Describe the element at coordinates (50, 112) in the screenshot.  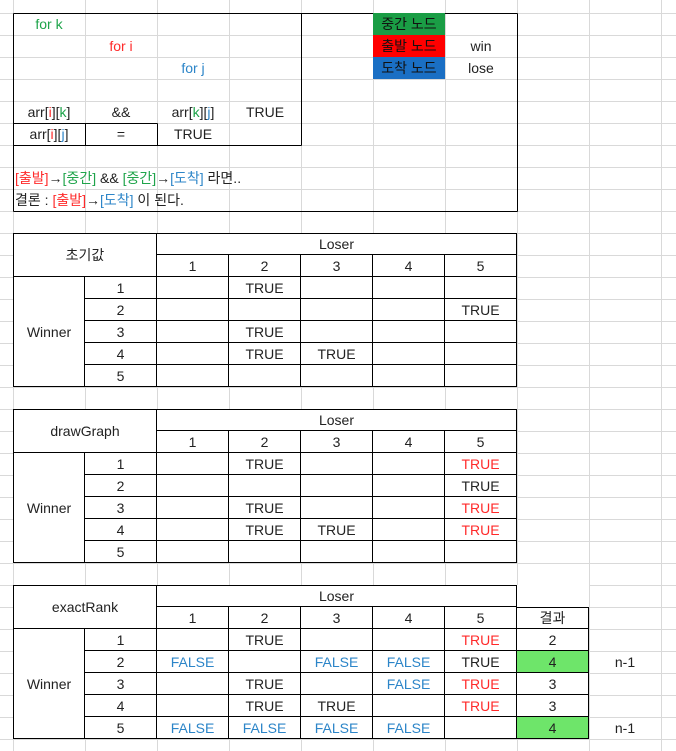
I see `text-fragment: i` at that location.